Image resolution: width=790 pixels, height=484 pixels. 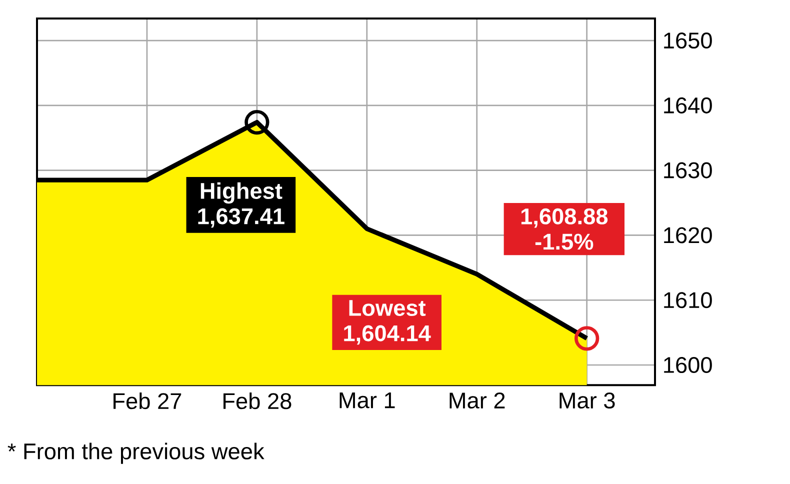 What do you see at coordinates (688, 365) in the screenshot?
I see `y-tick-label: 1600` at bounding box center [688, 365].